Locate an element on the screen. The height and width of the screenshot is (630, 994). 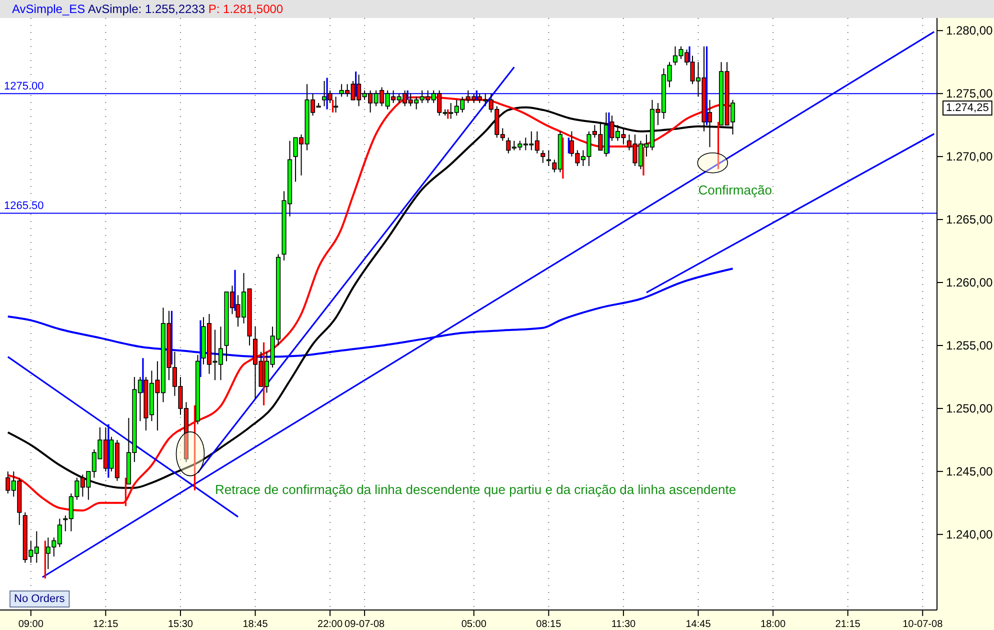
y-tick-label: 1.240,00 is located at coordinates (970, 534).